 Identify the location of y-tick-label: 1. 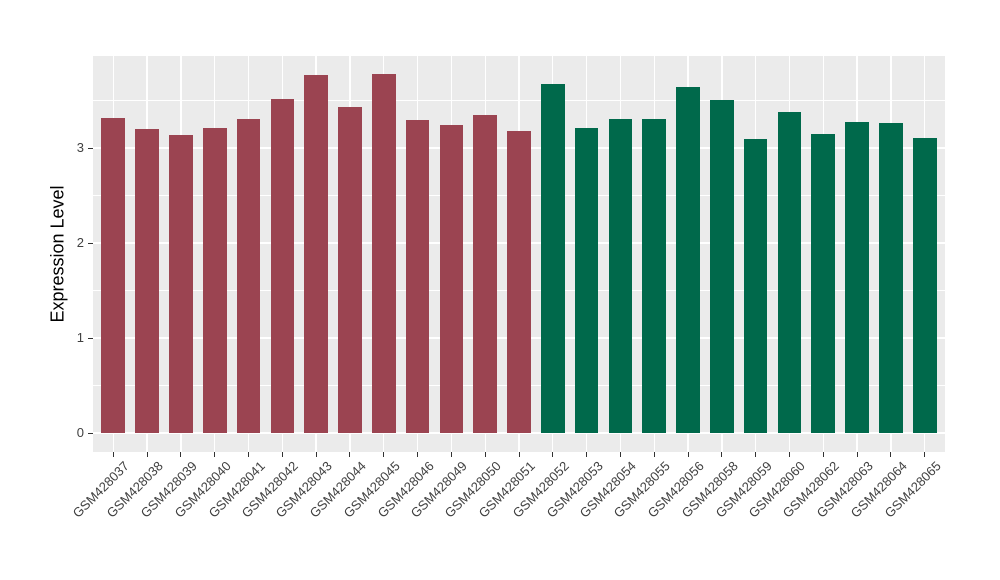
(80, 337).